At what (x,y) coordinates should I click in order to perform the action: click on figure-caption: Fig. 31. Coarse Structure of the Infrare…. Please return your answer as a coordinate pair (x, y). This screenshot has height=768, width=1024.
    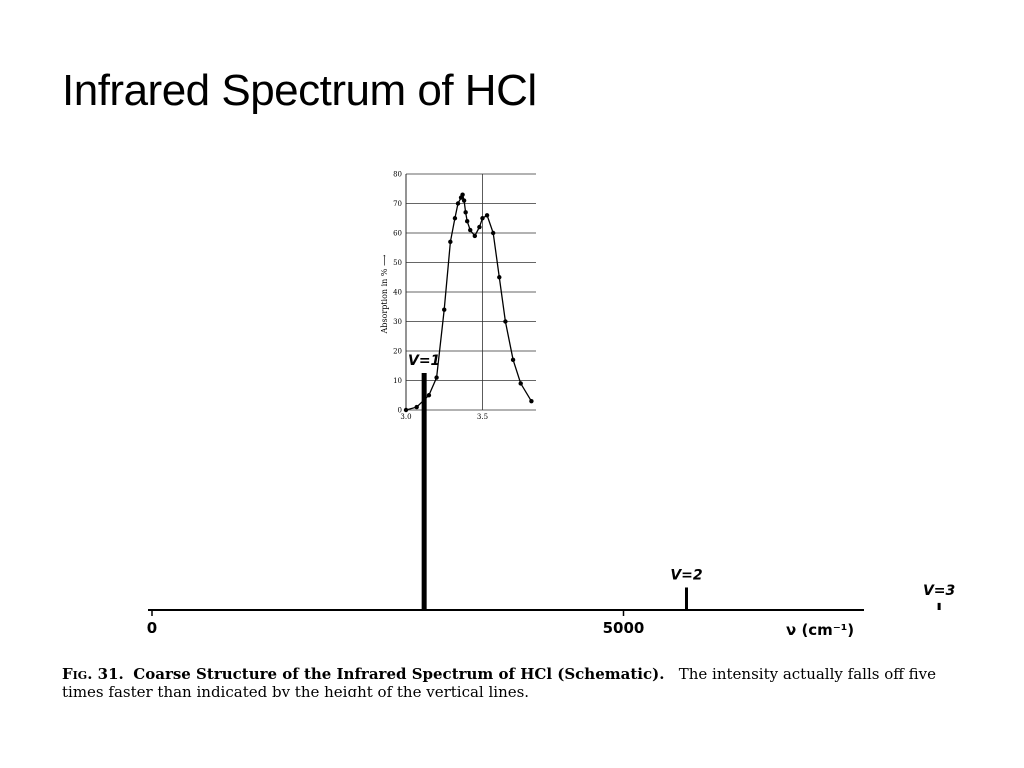
    Looking at the image, I should click on (507, 681).